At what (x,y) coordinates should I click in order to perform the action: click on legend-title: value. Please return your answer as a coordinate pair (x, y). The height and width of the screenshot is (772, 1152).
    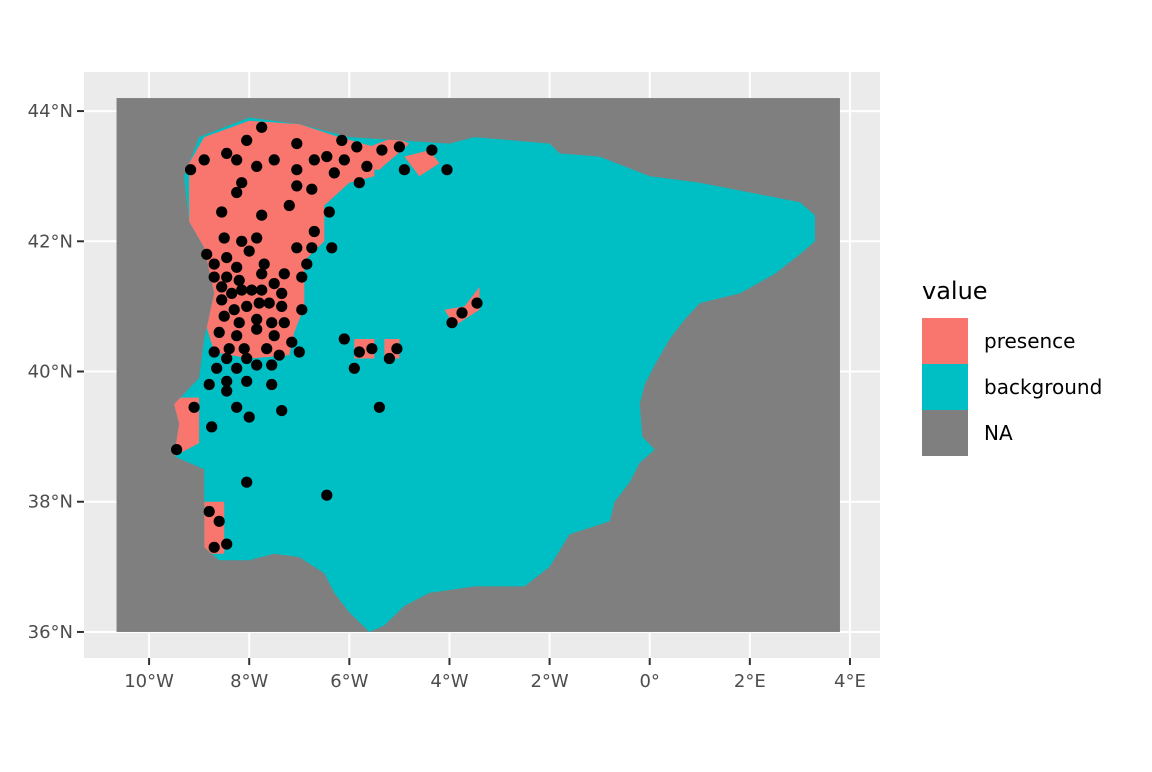
    Looking at the image, I should click on (955, 291).